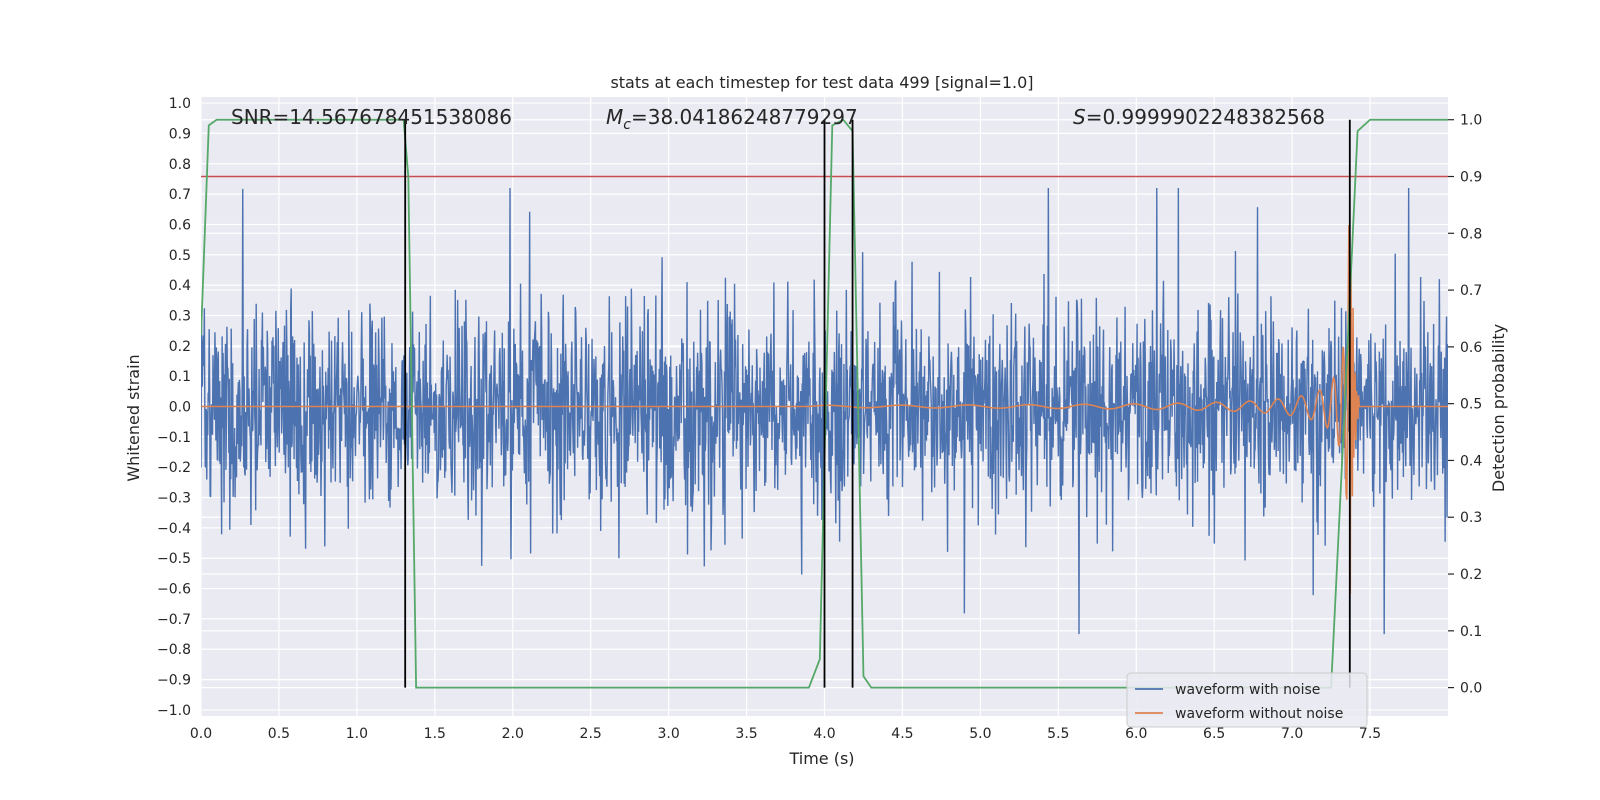 This screenshot has width=1600, height=800. Describe the element at coordinates (1058, 734) in the screenshot. I see `x-tick-label: 5.5` at that location.